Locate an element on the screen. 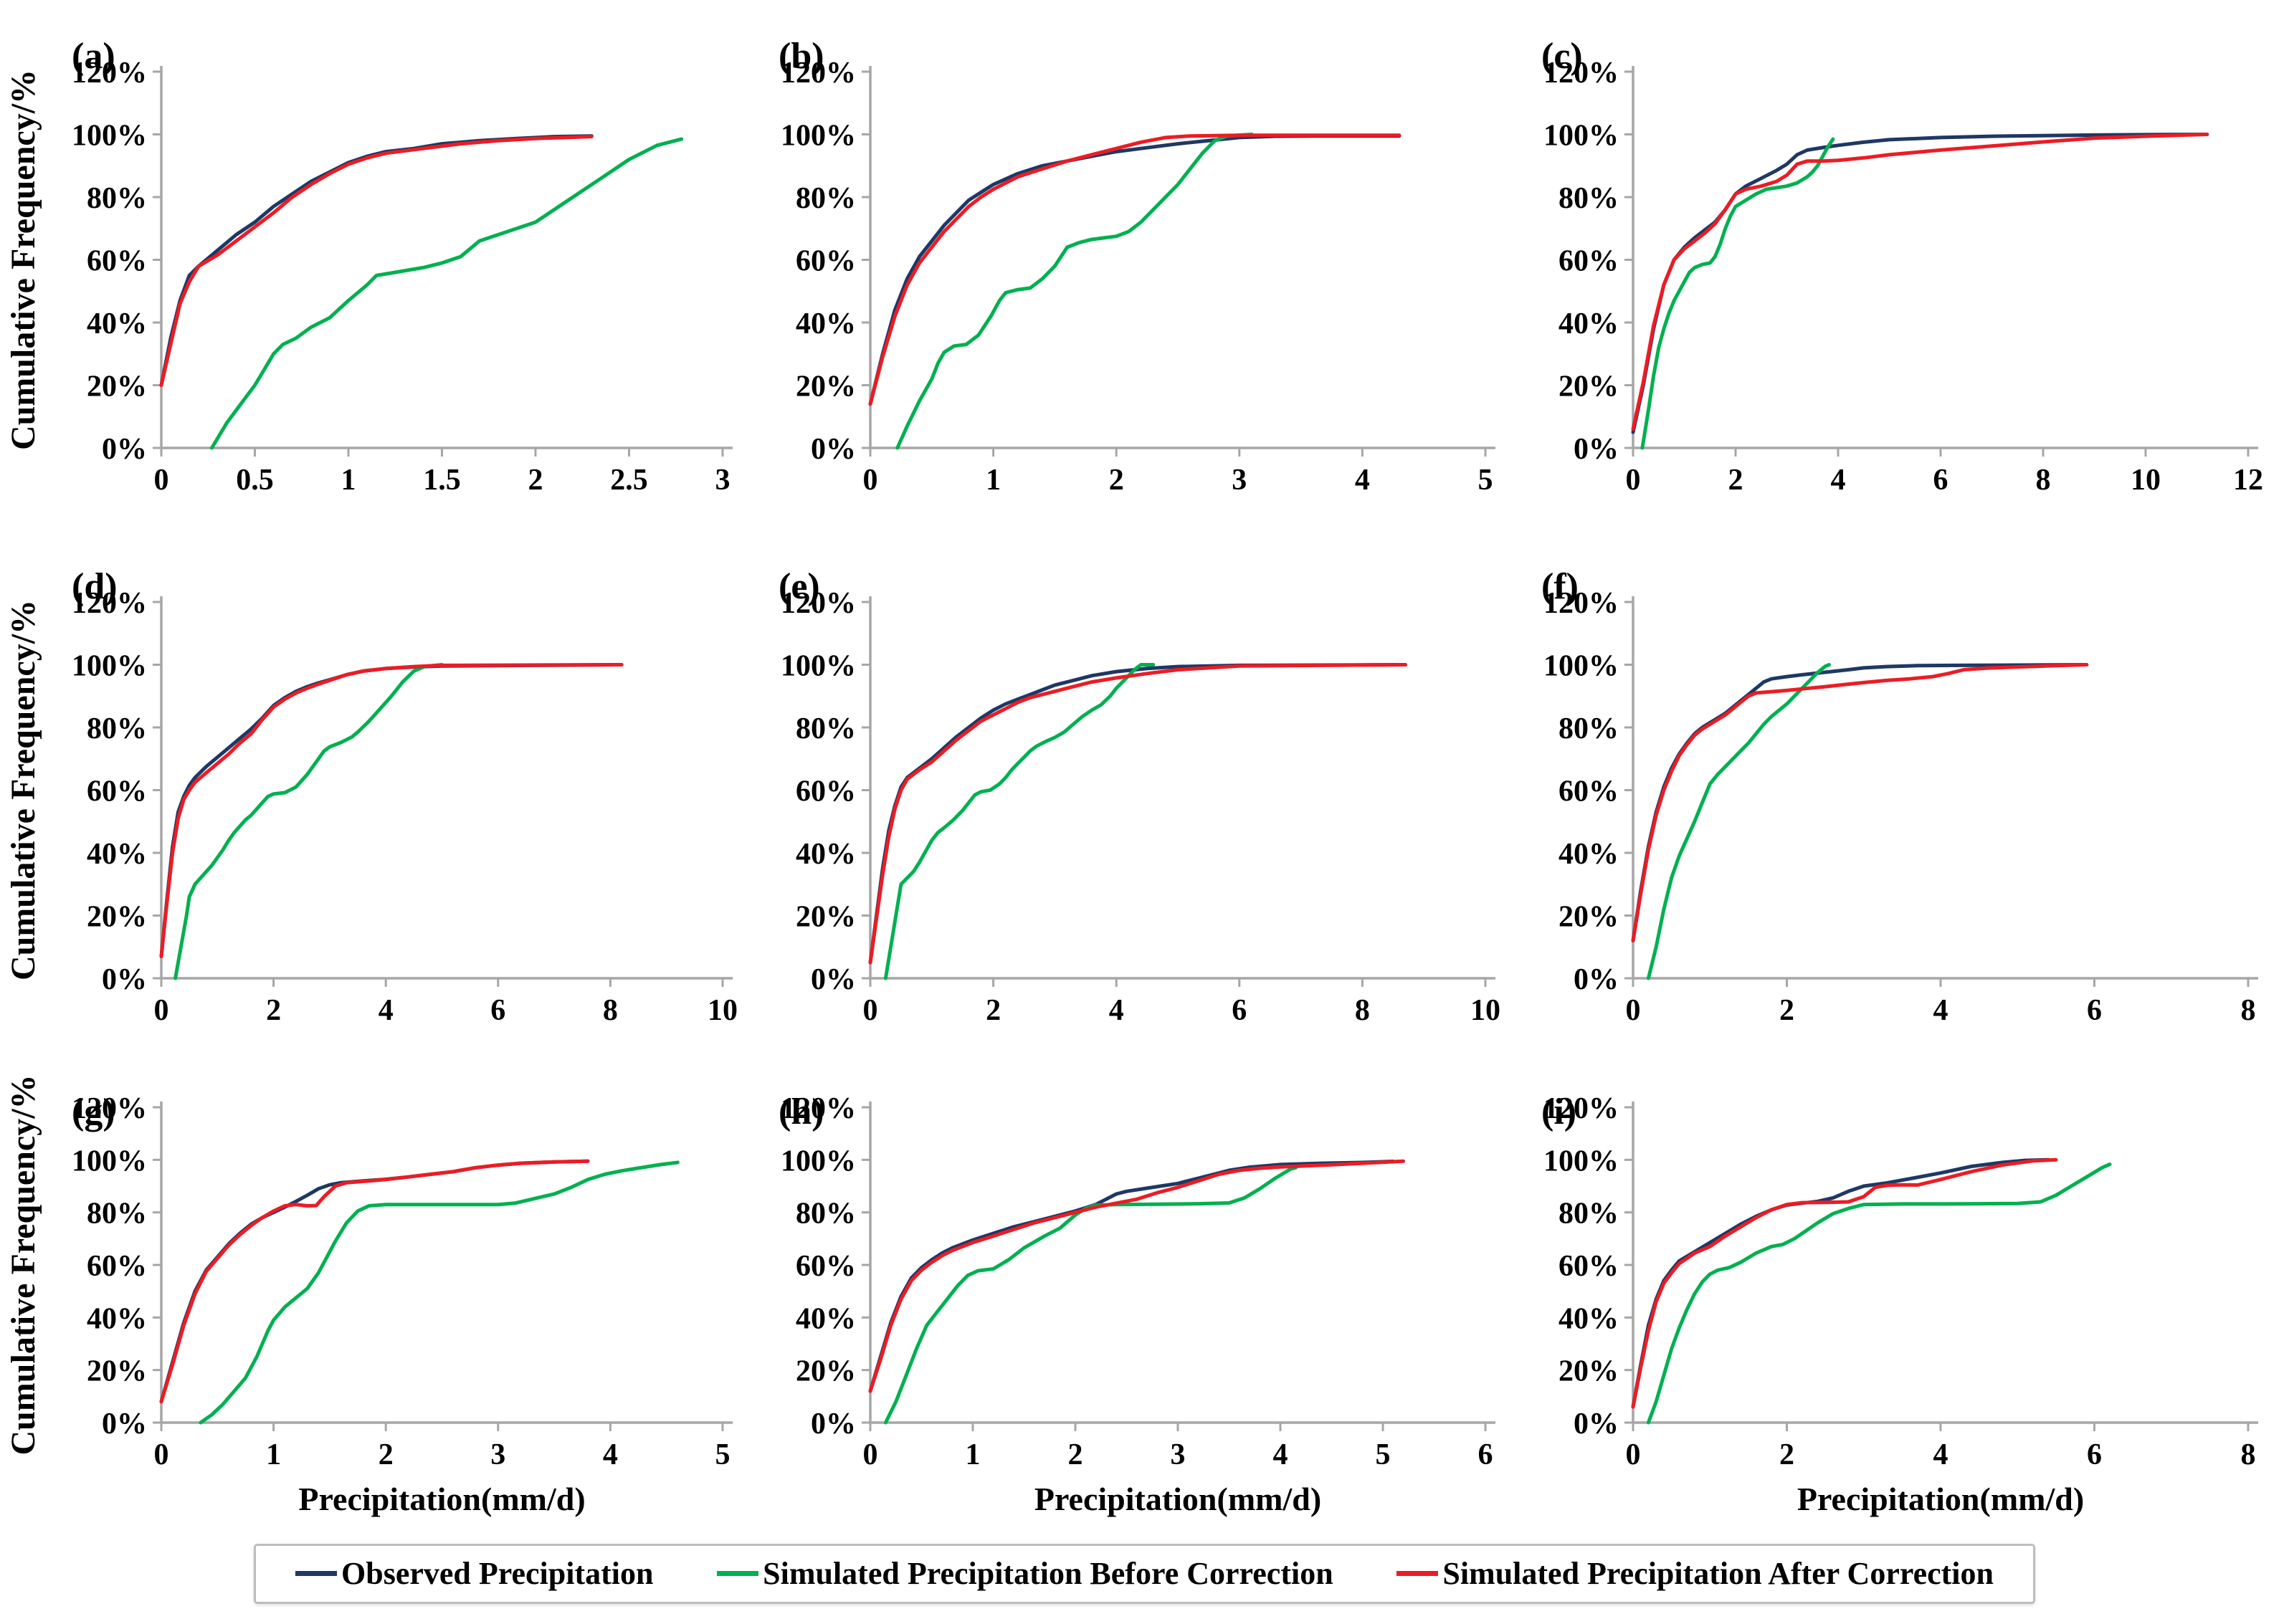 This screenshot has width=2289, height=1624. panel-label: (d) is located at coordinates (95, 586).